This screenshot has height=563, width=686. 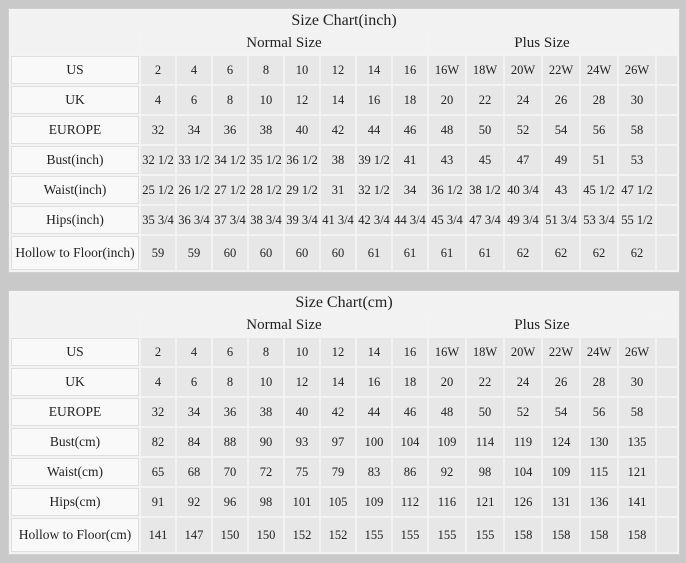 I want to click on size-value-cell: 155, so click(x=447, y=535).